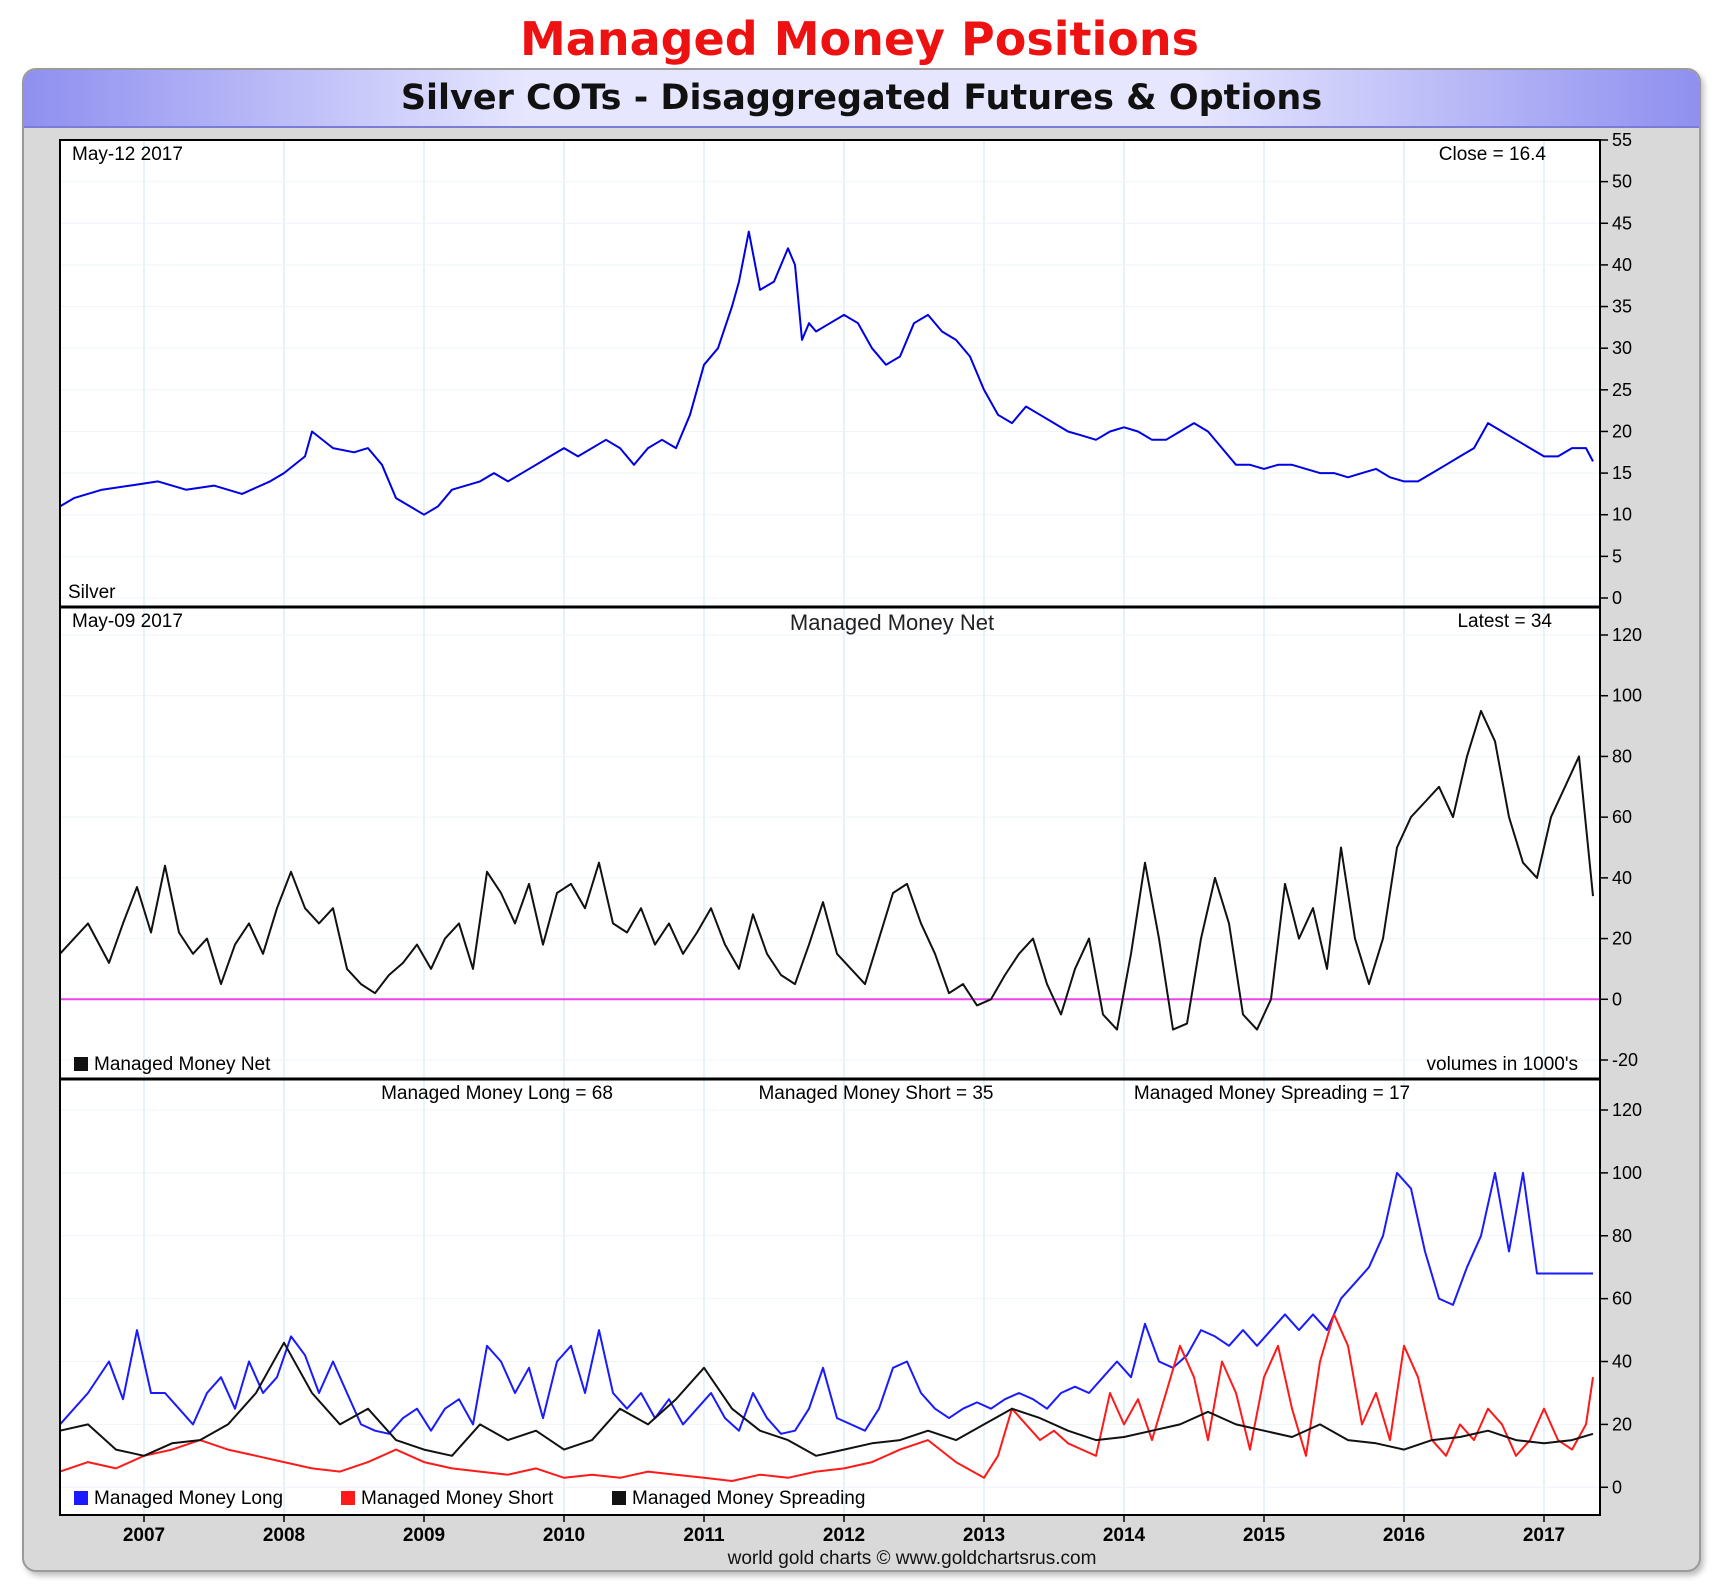 The width and height of the screenshot is (1719, 1586). I want to click on short-legend-label: Managed Money Short, so click(457, 1498).